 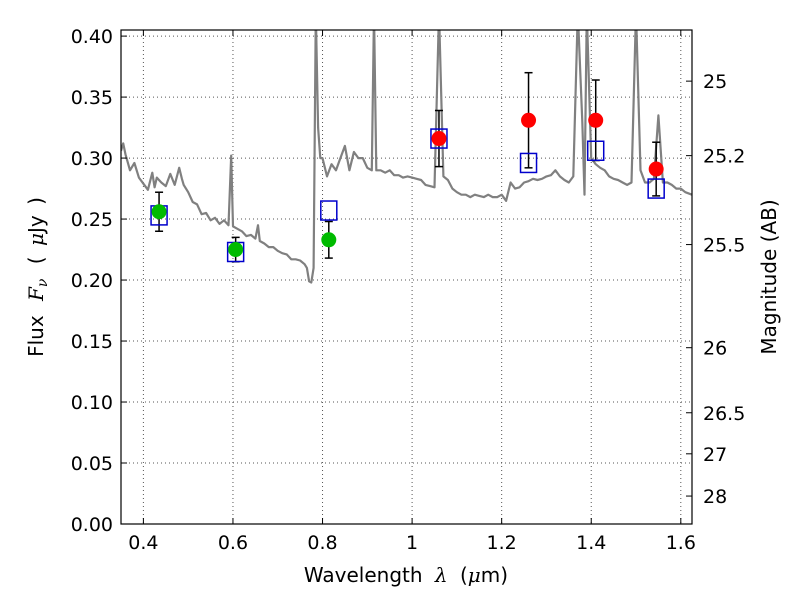 What do you see at coordinates (502, 543) in the screenshot?
I see `x-tick-label: 1.2` at bounding box center [502, 543].